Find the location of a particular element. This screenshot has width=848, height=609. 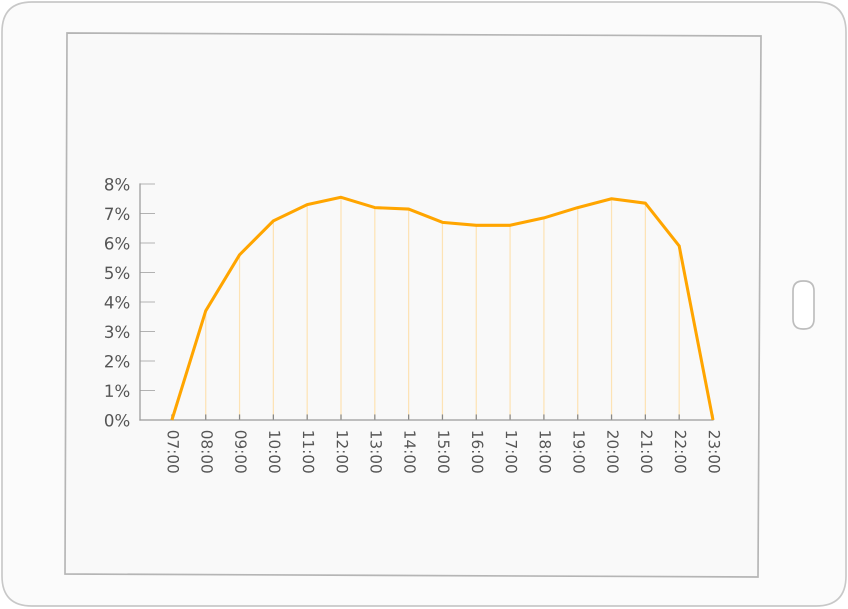

y-tick-label: 8% is located at coordinates (117, 184).